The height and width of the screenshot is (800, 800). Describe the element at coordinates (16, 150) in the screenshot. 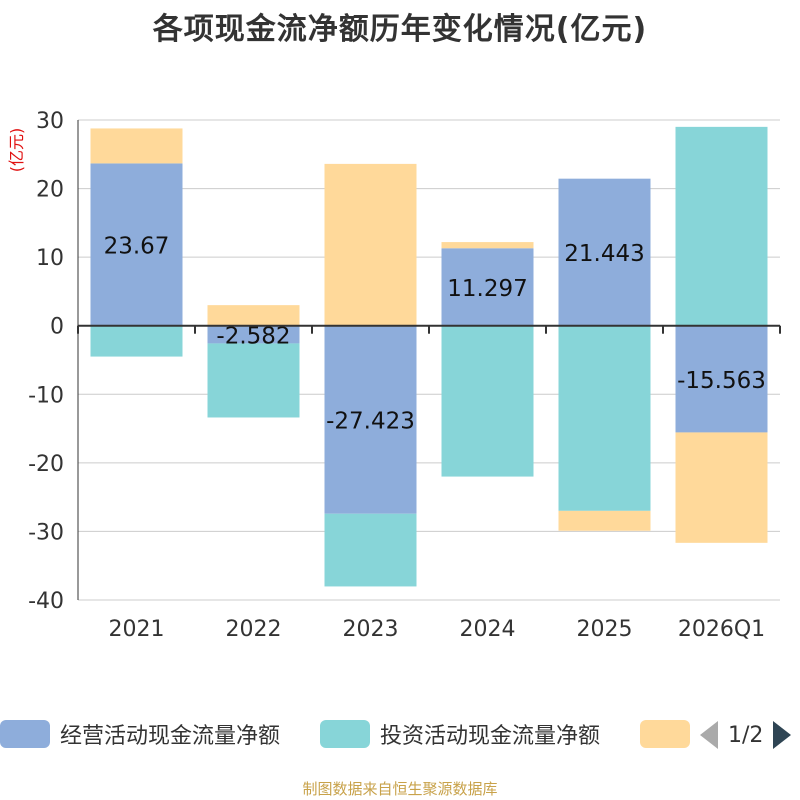

I see `y-axis-label: (亿元)` at that location.